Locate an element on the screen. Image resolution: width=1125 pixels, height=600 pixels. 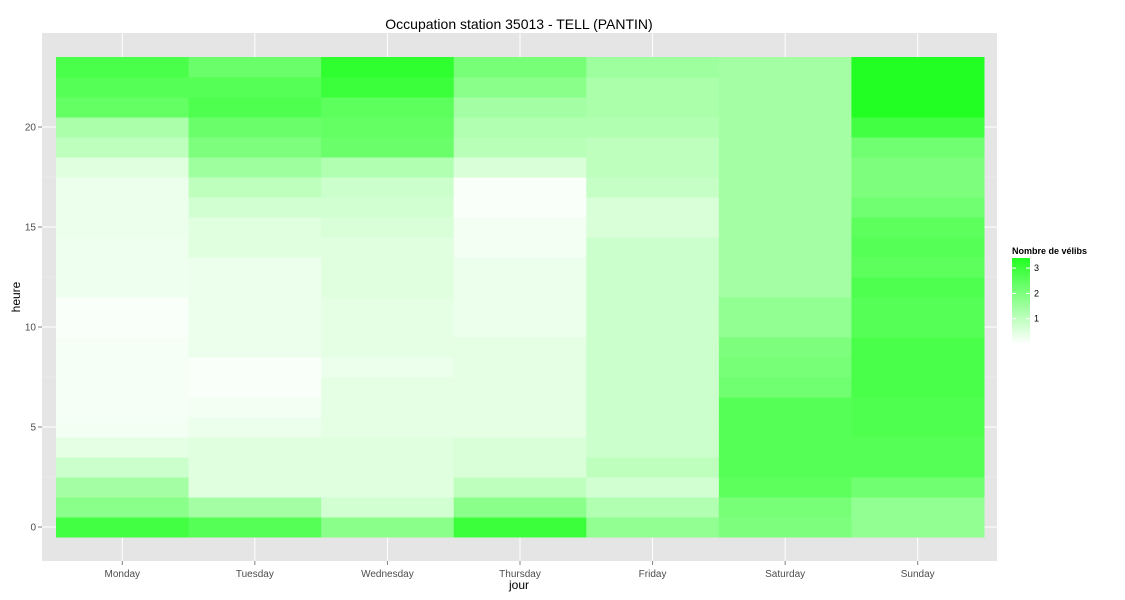
y-axis: 0 5 10 15 20 is located at coordinates (33, 328).